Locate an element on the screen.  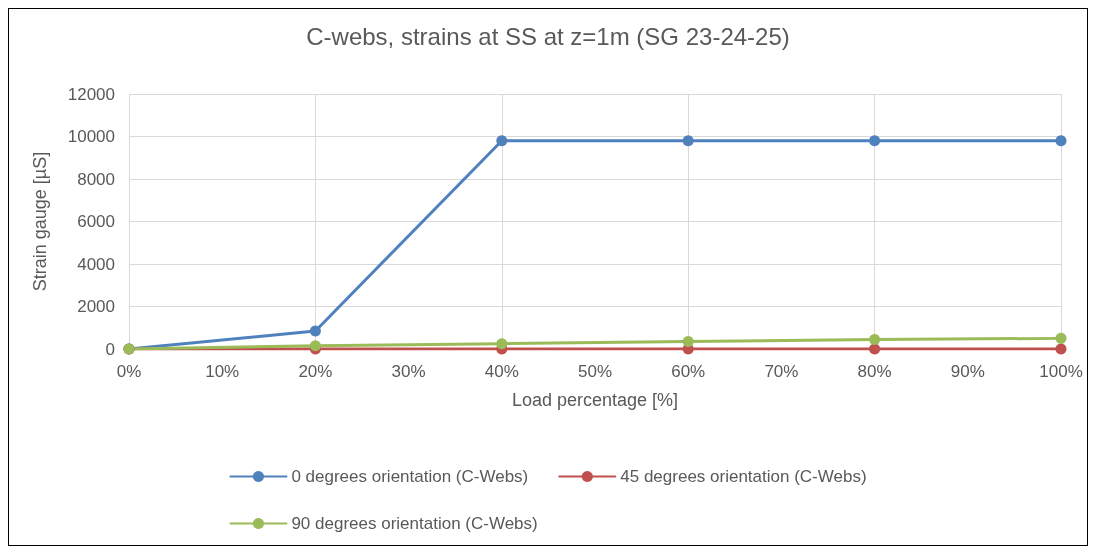
x-tick-label: 0% is located at coordinates (129, 371).